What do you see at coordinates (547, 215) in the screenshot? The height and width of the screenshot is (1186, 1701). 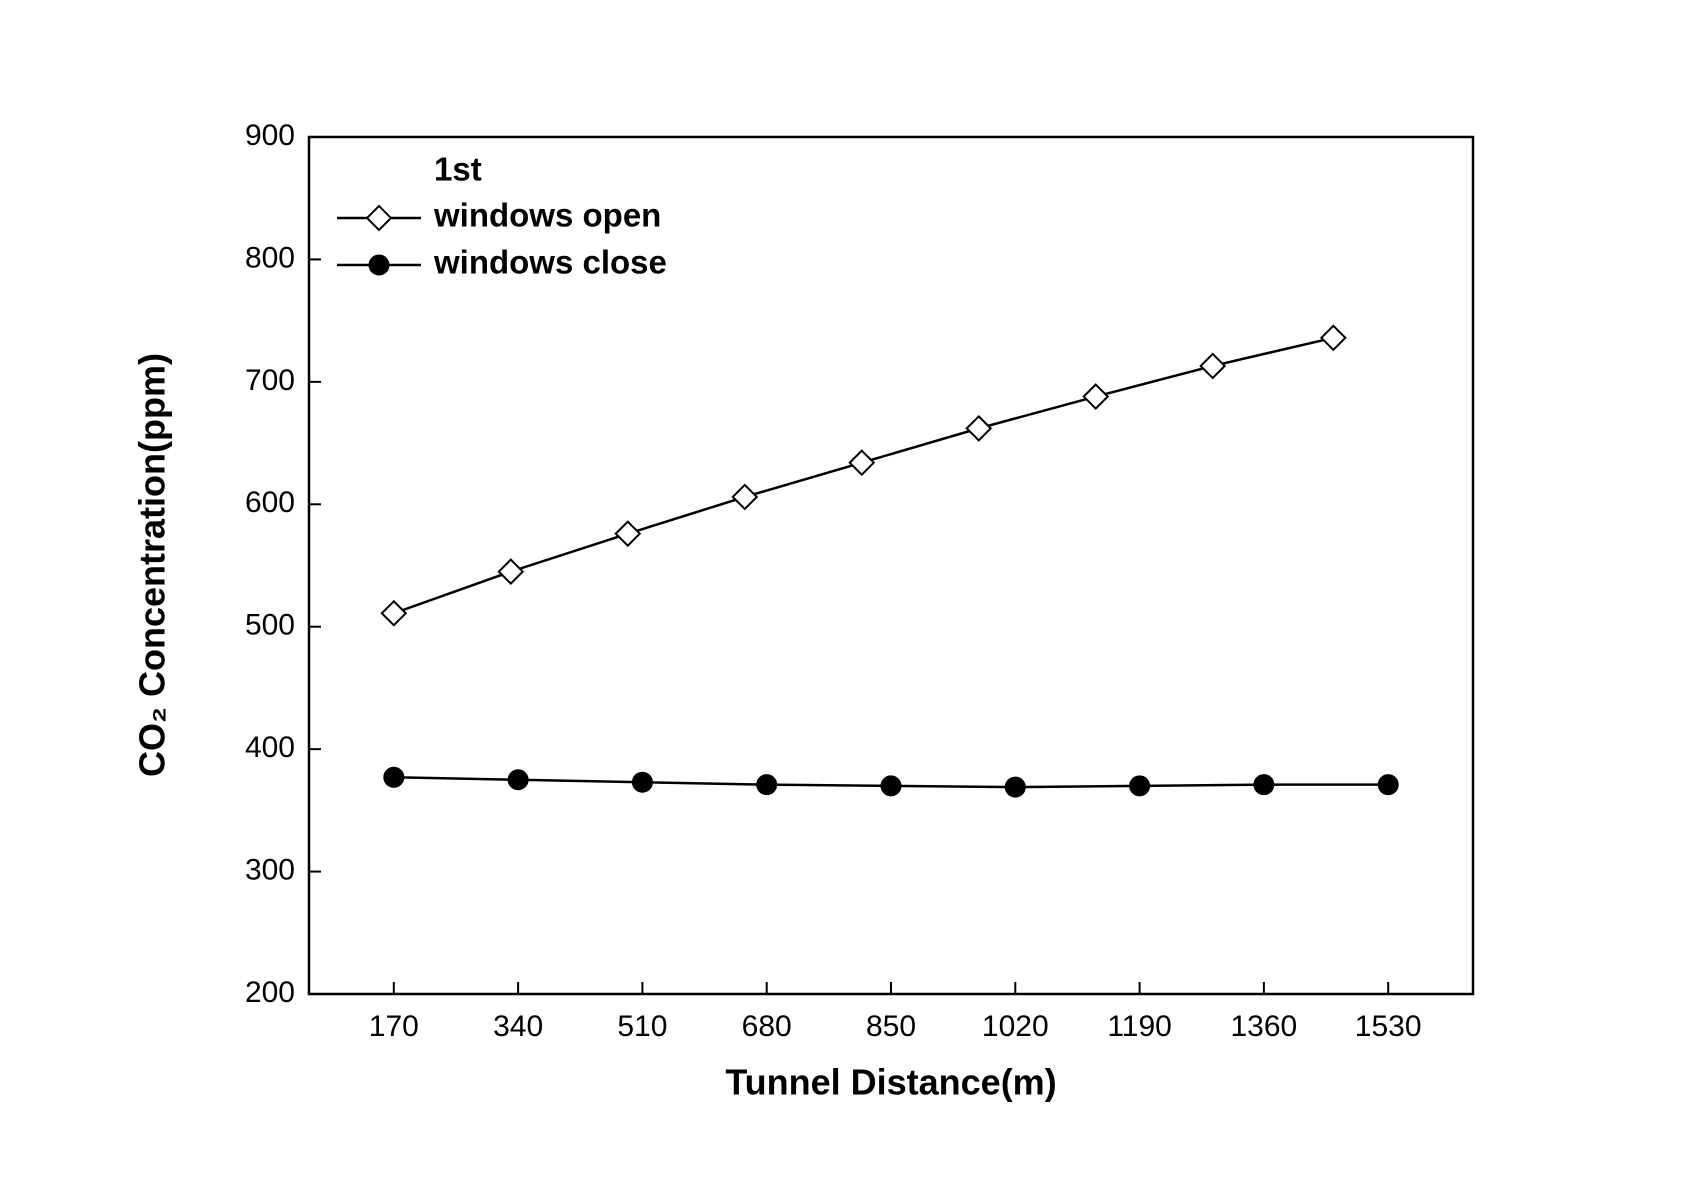 I see `legend-label: windows open` at bounding box center [547, 215].